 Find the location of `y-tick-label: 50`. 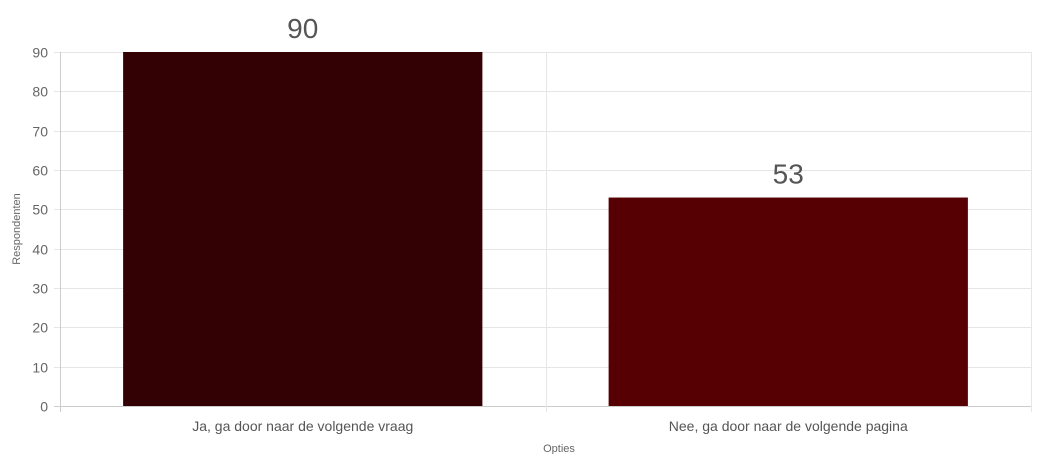

y-tick-label: 50 is located at coordinates (40, 210).